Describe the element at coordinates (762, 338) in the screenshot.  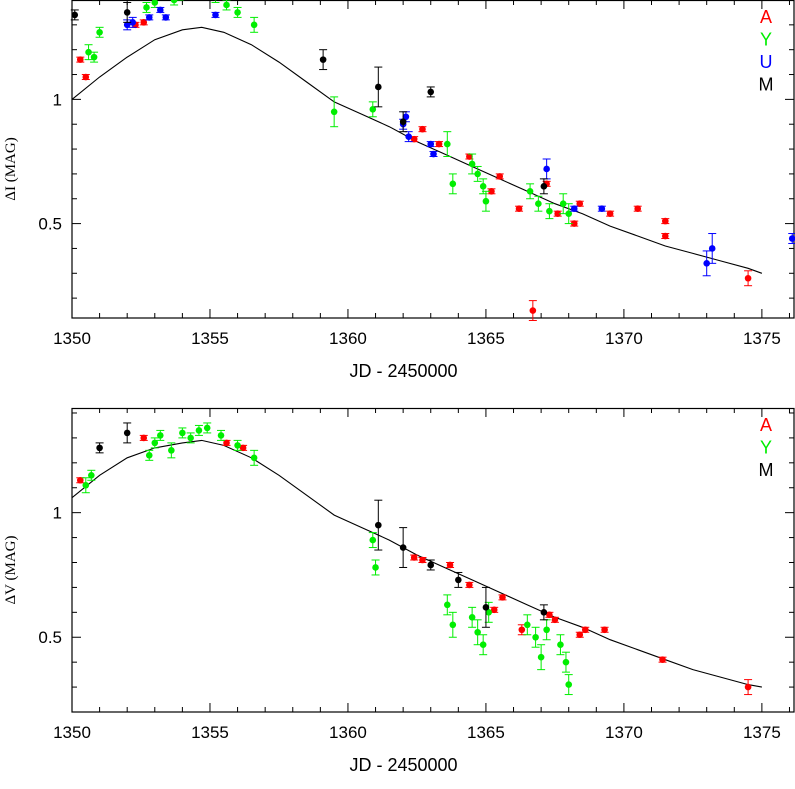
I see `x-tick-label: 1375` at that location.